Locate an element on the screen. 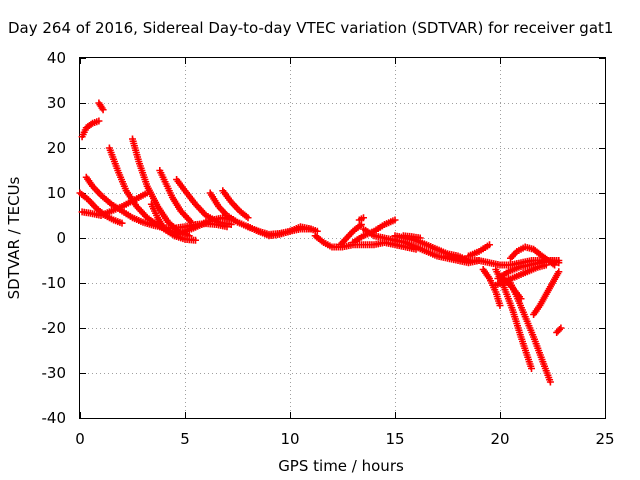  x-tick-labels: 0 5 10 15 20 25 is located at coordinates (344, 439).